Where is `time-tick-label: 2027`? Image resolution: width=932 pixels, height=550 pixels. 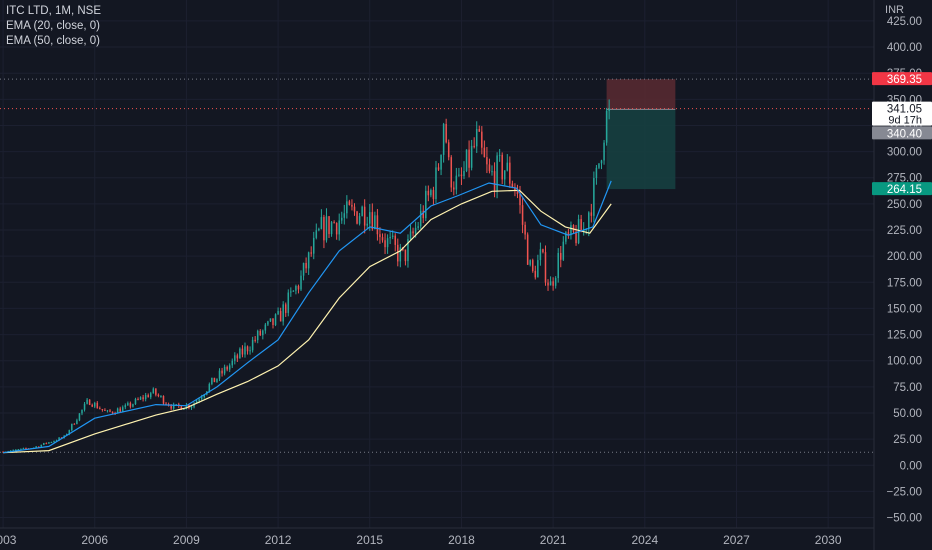
time-tick-label: 2027 is located at coordinates (736, 540).